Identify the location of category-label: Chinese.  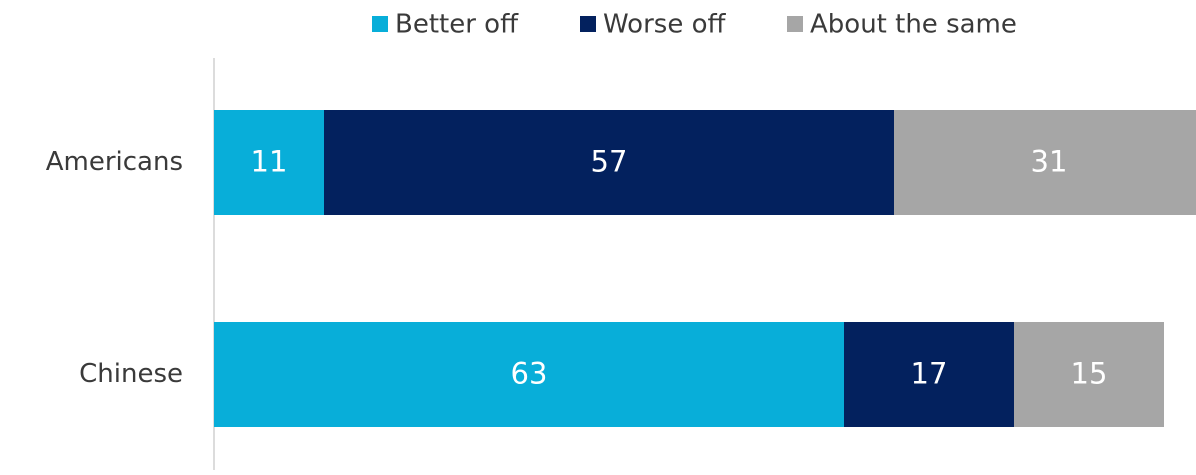
(131, 374).